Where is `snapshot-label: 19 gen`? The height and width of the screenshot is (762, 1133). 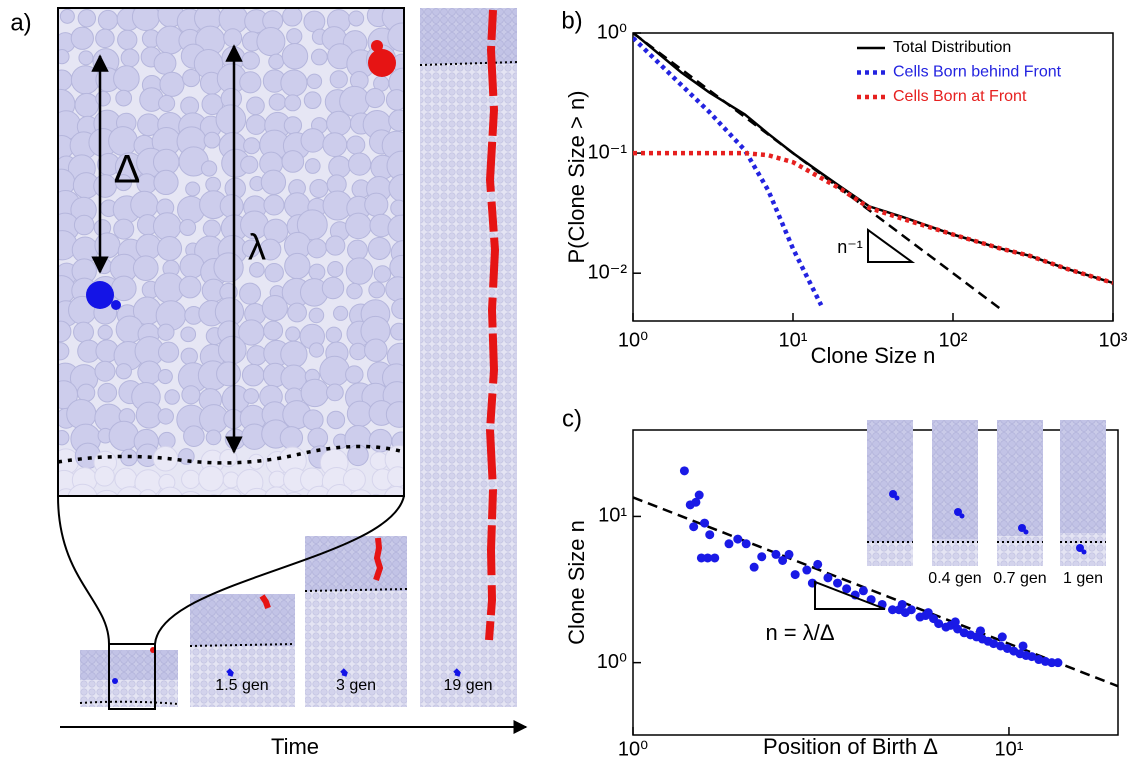
snapshot-label: 19 gen is located at coordinates (468, 685).